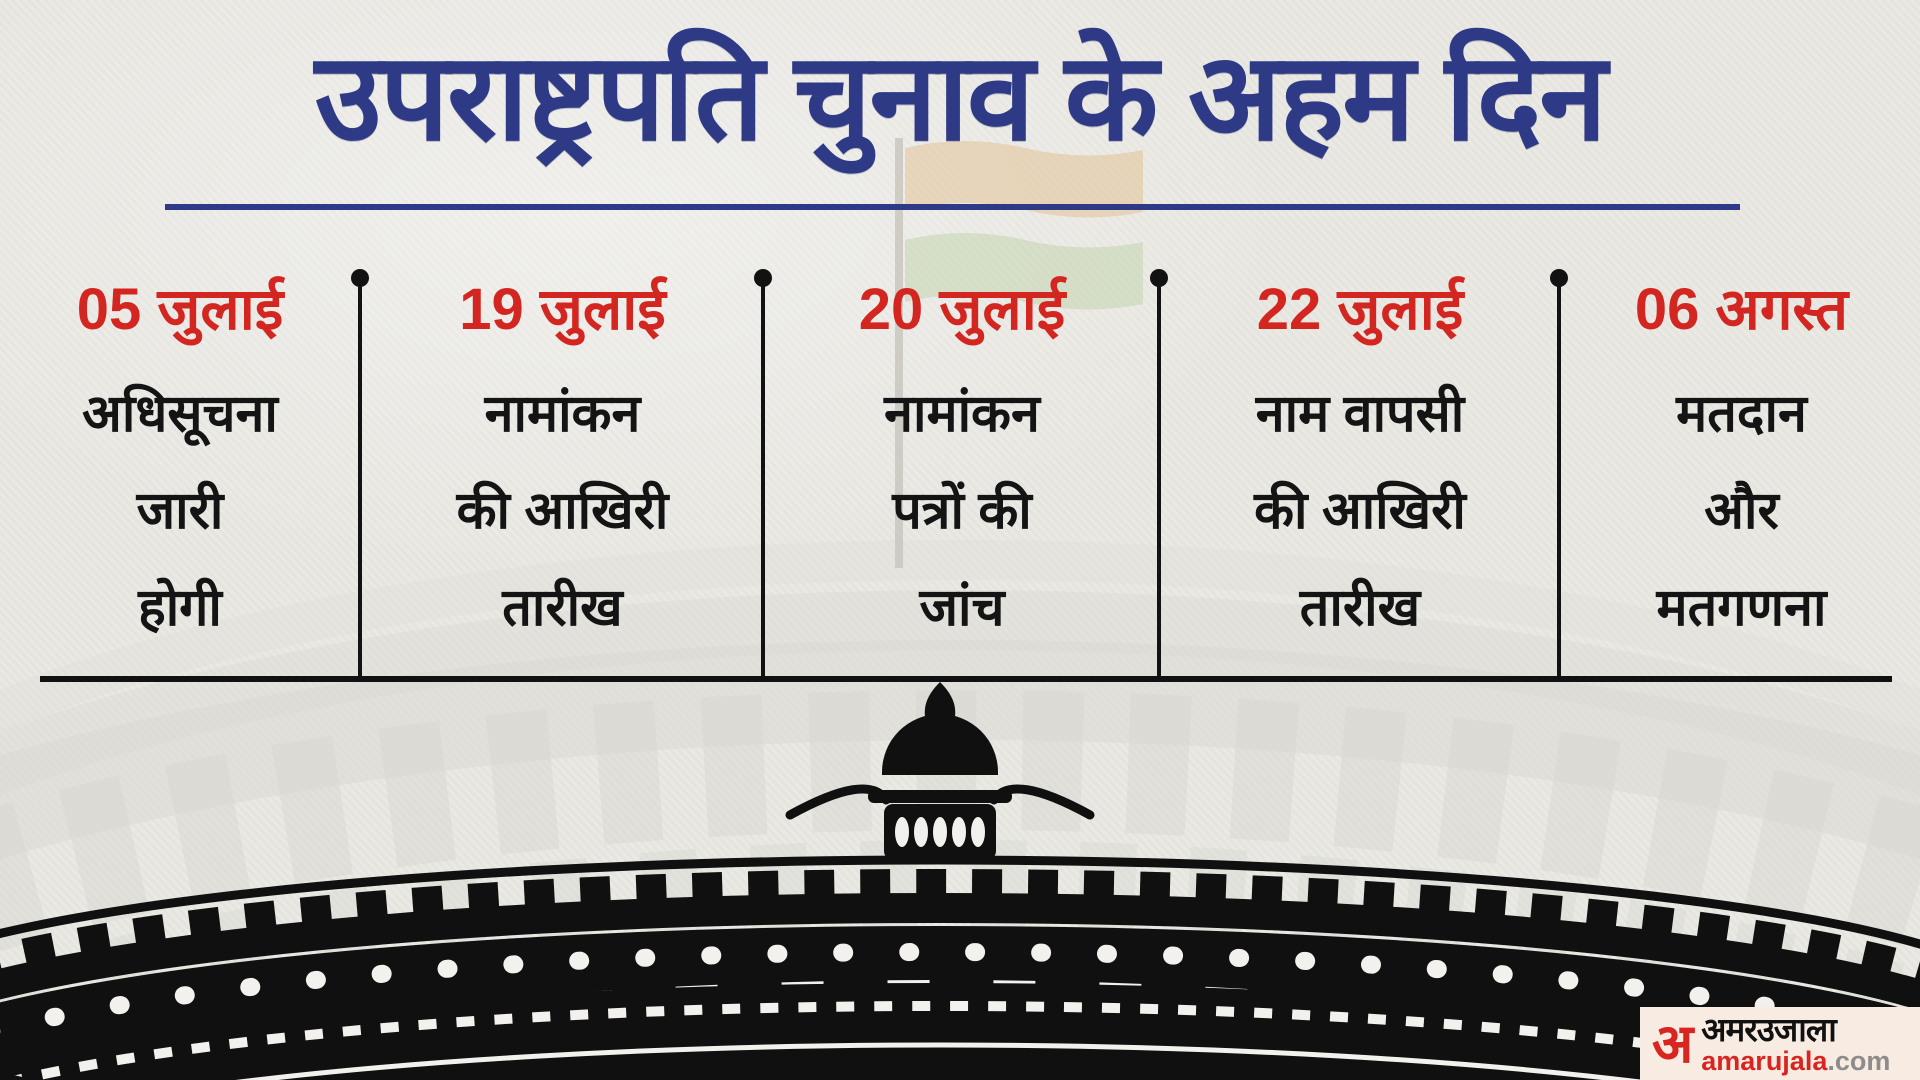  Describe the element at coordinates (1360, 414) in the screenshot. I see `description-line: नाम वापसी` at that location.